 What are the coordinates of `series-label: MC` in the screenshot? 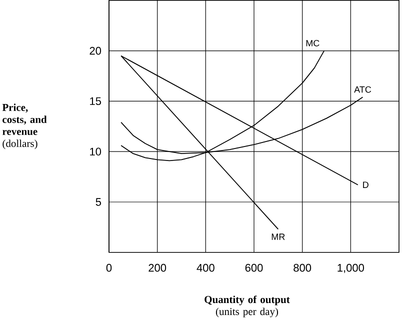 It's located at (313, 43).